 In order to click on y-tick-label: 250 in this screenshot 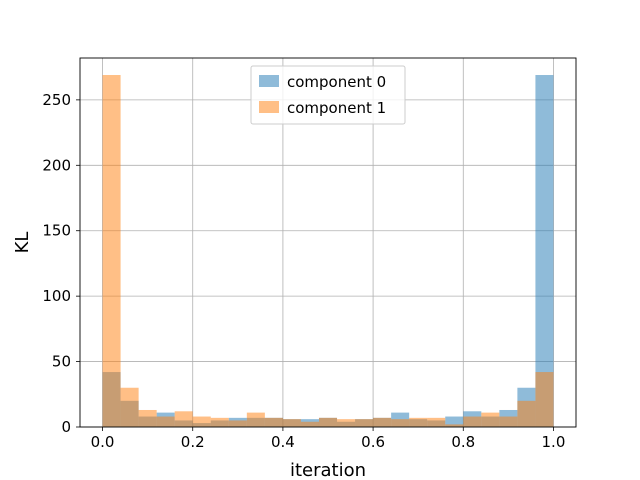, I will do `click(56, 100)`.